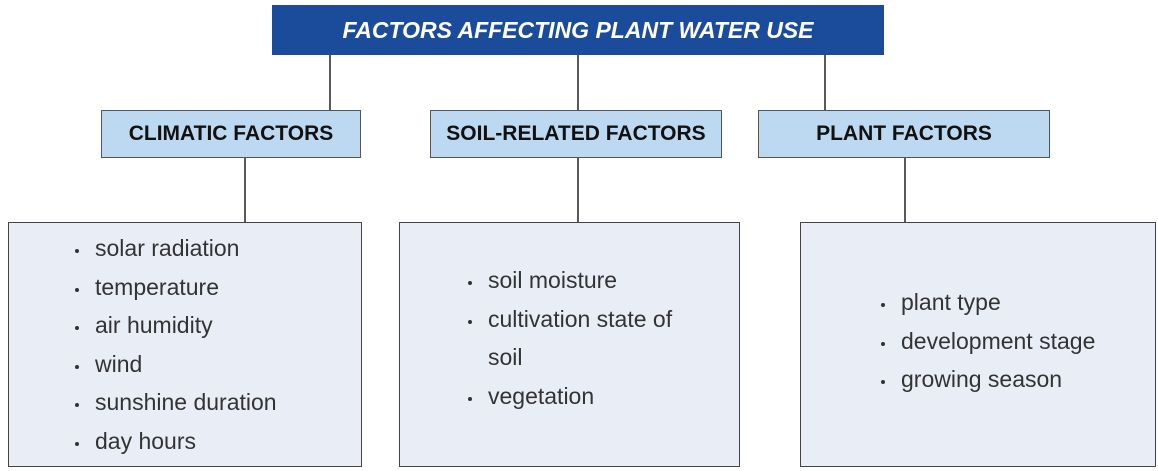 Image resolution: width=1158 pixels, height=471 pixels. Describe the element at coordinates (215, 248) in the screenshot. I see `item: solar radiation` at that location.